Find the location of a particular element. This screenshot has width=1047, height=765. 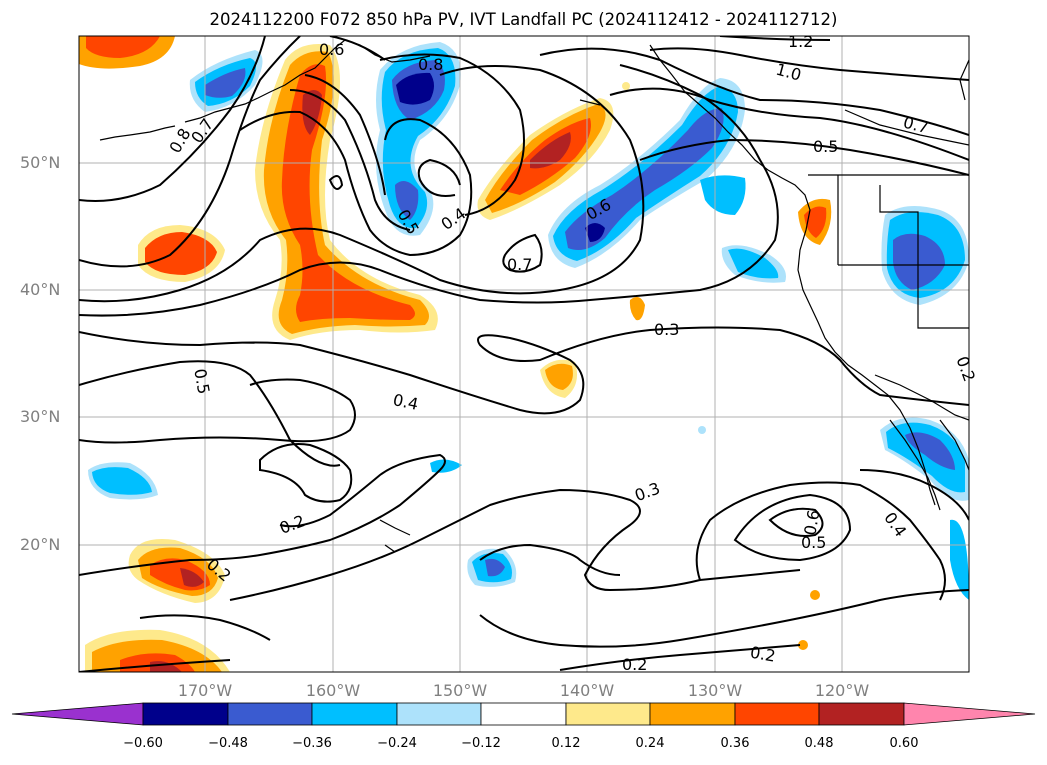

contour-label: 0.4 is located at coordinates (405, 402).